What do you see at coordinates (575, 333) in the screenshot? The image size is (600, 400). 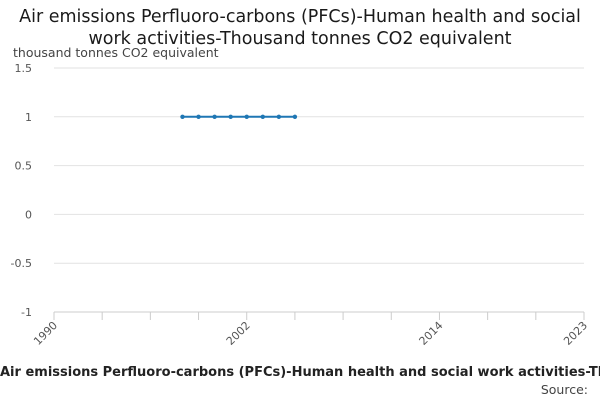 I see `x-tick-label: 2023` at bounding box center [575, 333].